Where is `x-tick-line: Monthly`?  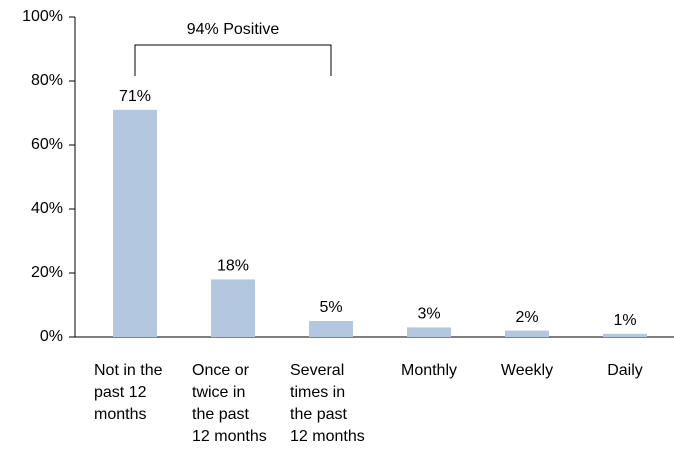 x-tick-line: Monthly is located at coordinates (429, 370).